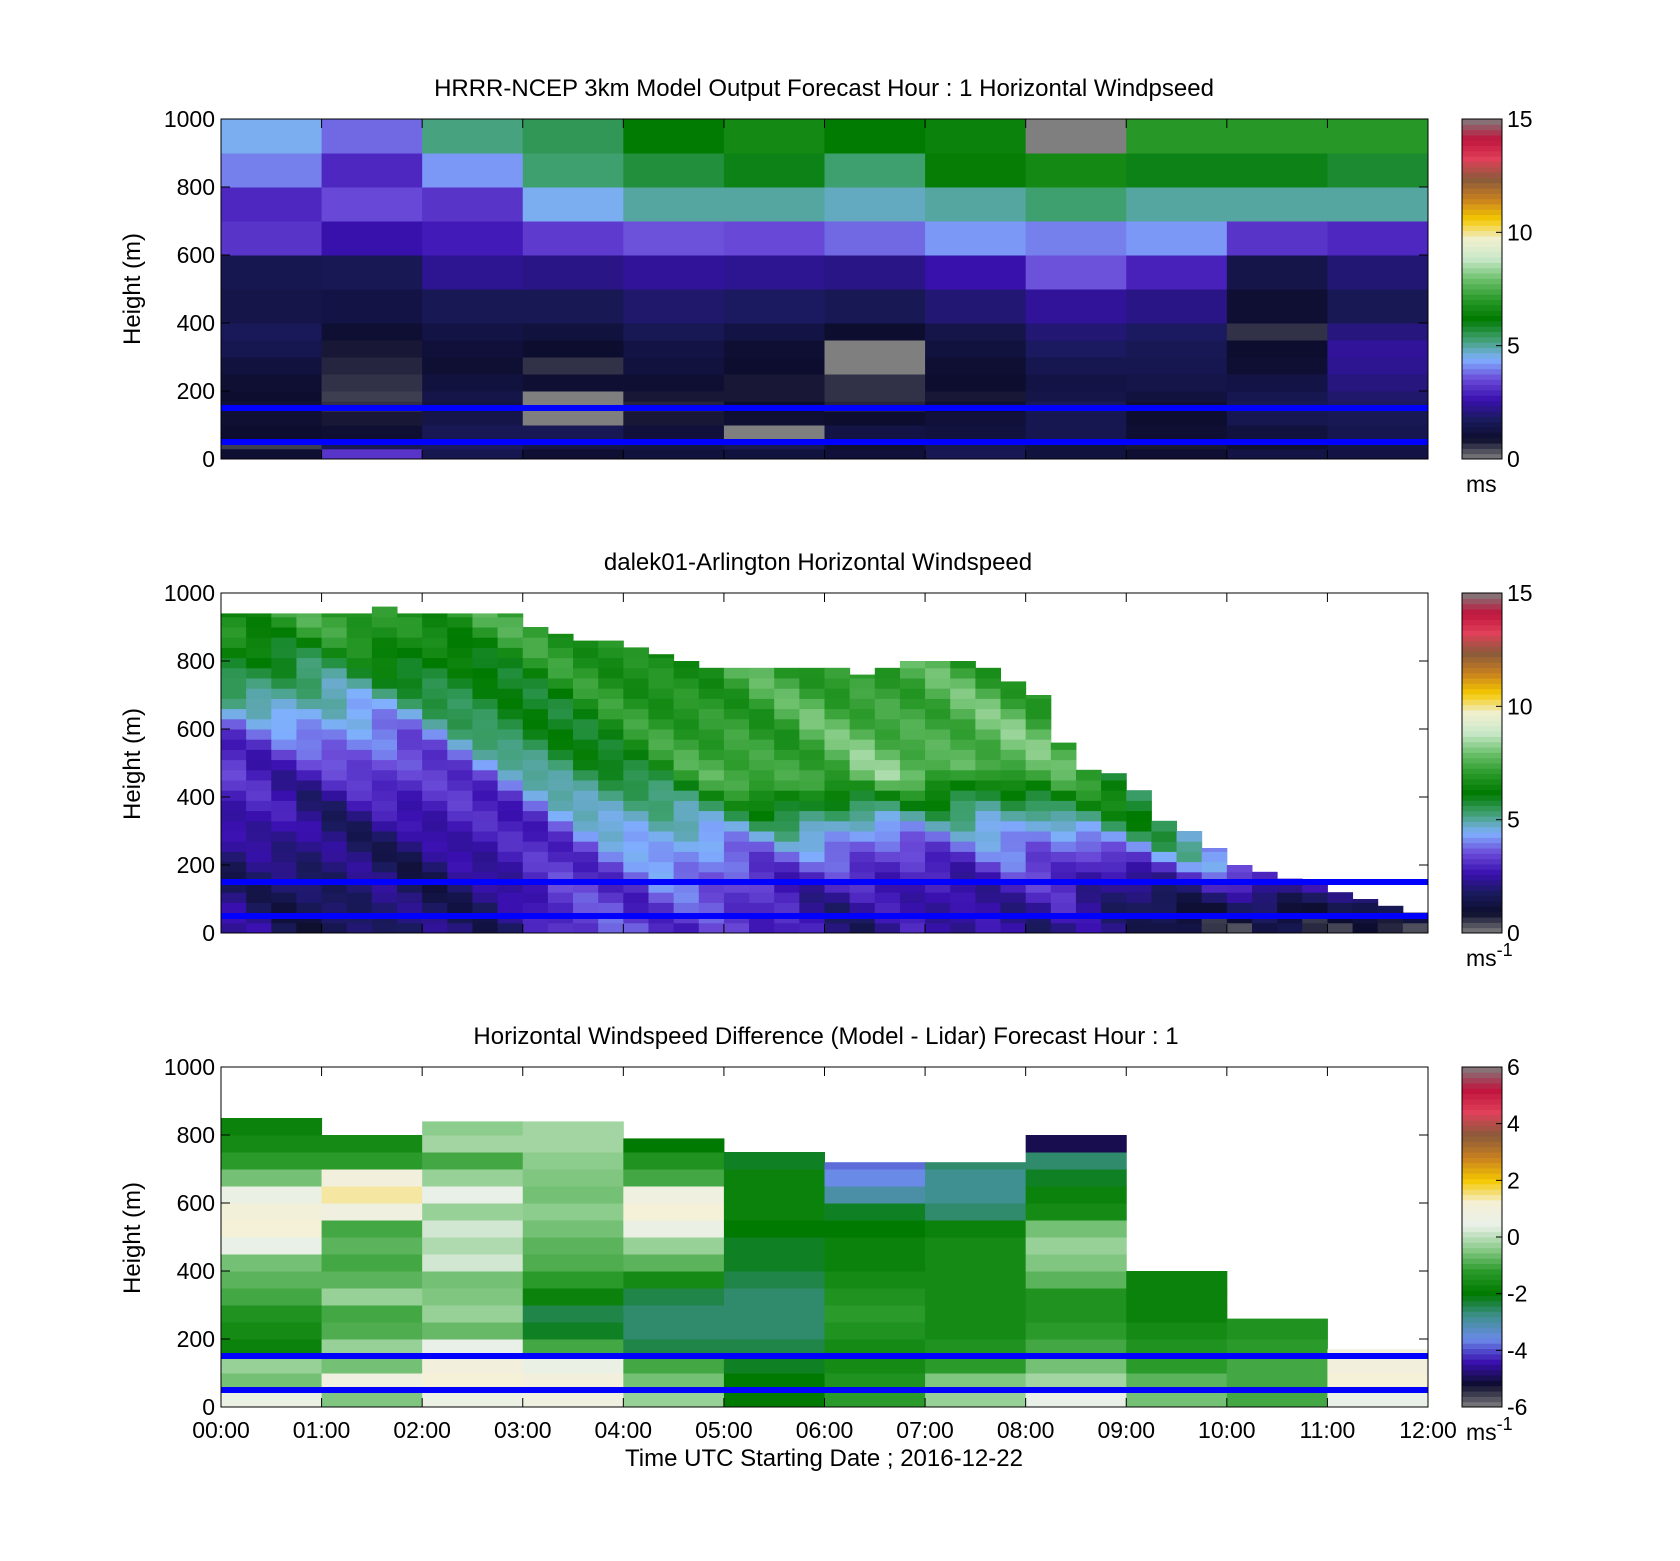  What do you see at coordinates (1428, 1430) in the screenshot?
I see `x-tick-label: 12:00` at bounding box center [1428, 1430].